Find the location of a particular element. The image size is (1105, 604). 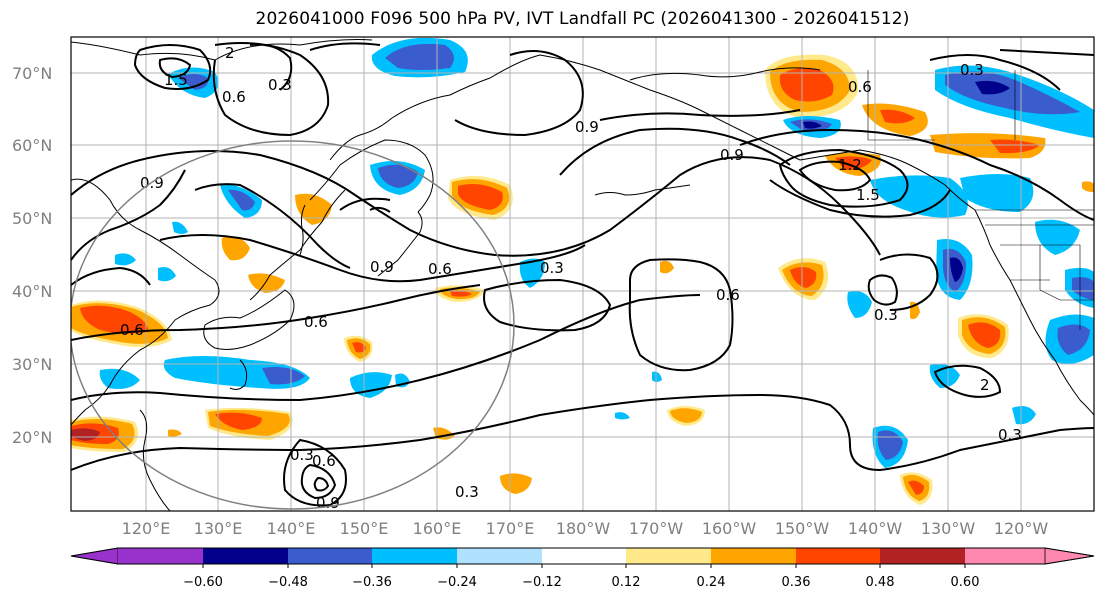

lon-label: 170°W is located at coordinates (656, 528).